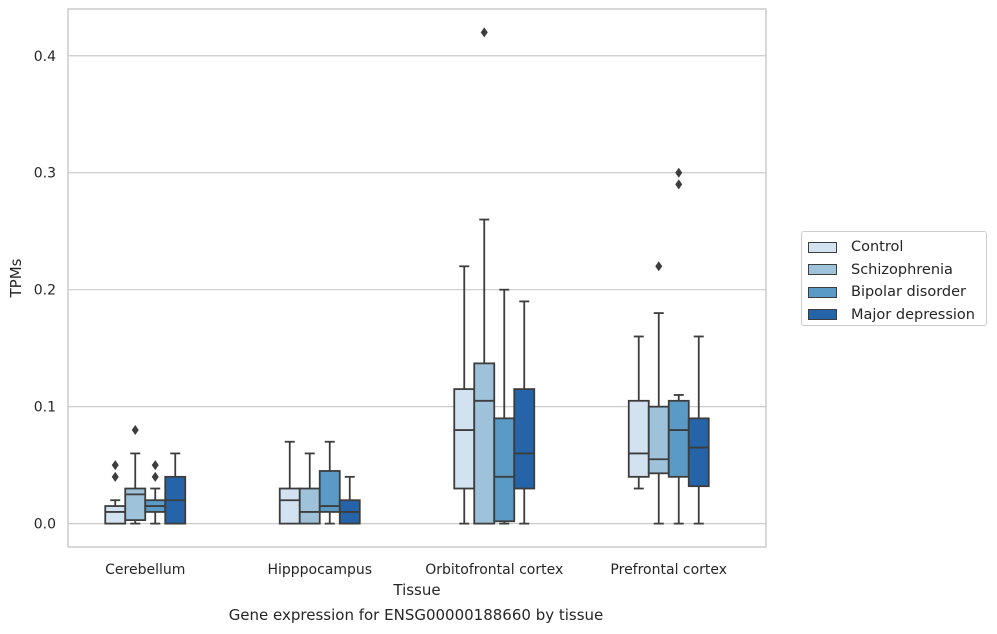 This screenshot has height=634, width=997. I want to click on legend-item: Schizophrenia, so click(897, 270).